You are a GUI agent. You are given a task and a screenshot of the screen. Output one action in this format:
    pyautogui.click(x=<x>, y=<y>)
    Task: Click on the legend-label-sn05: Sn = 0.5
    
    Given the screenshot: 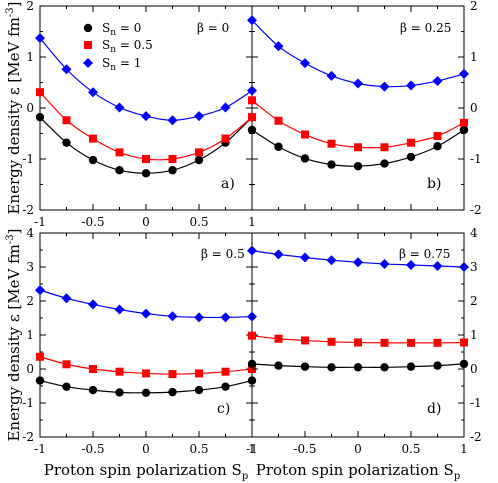 What is the action you would take?
    pyautogui.click(x=127, y=46)
    